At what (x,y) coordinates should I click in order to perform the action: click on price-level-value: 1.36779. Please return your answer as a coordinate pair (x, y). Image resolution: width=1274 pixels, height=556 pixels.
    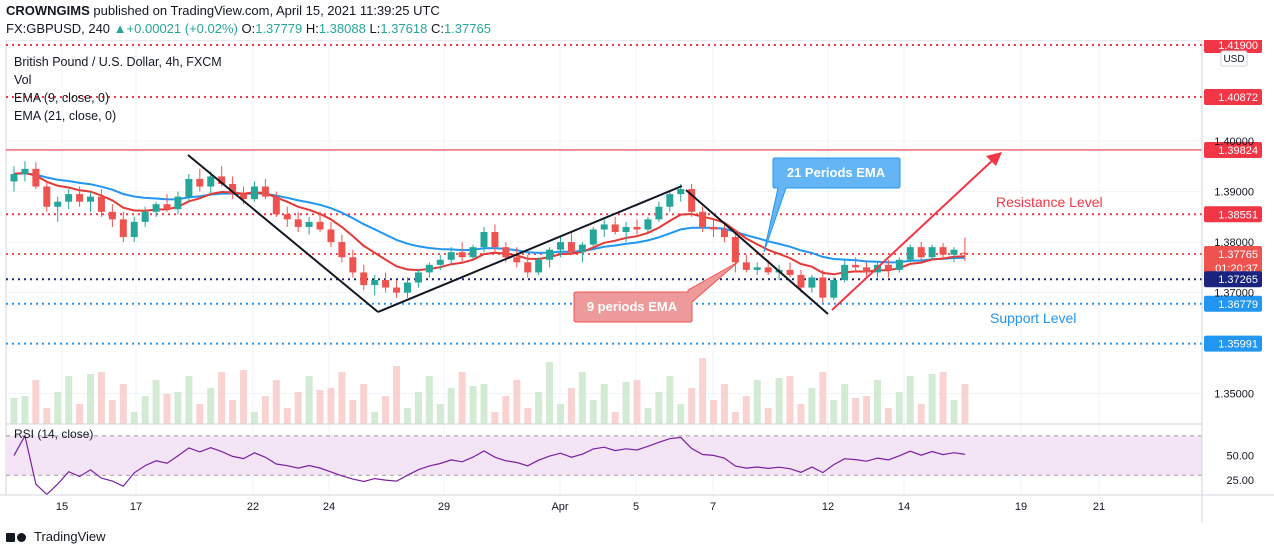
    Looking at the image, I should click on (1238, 305).